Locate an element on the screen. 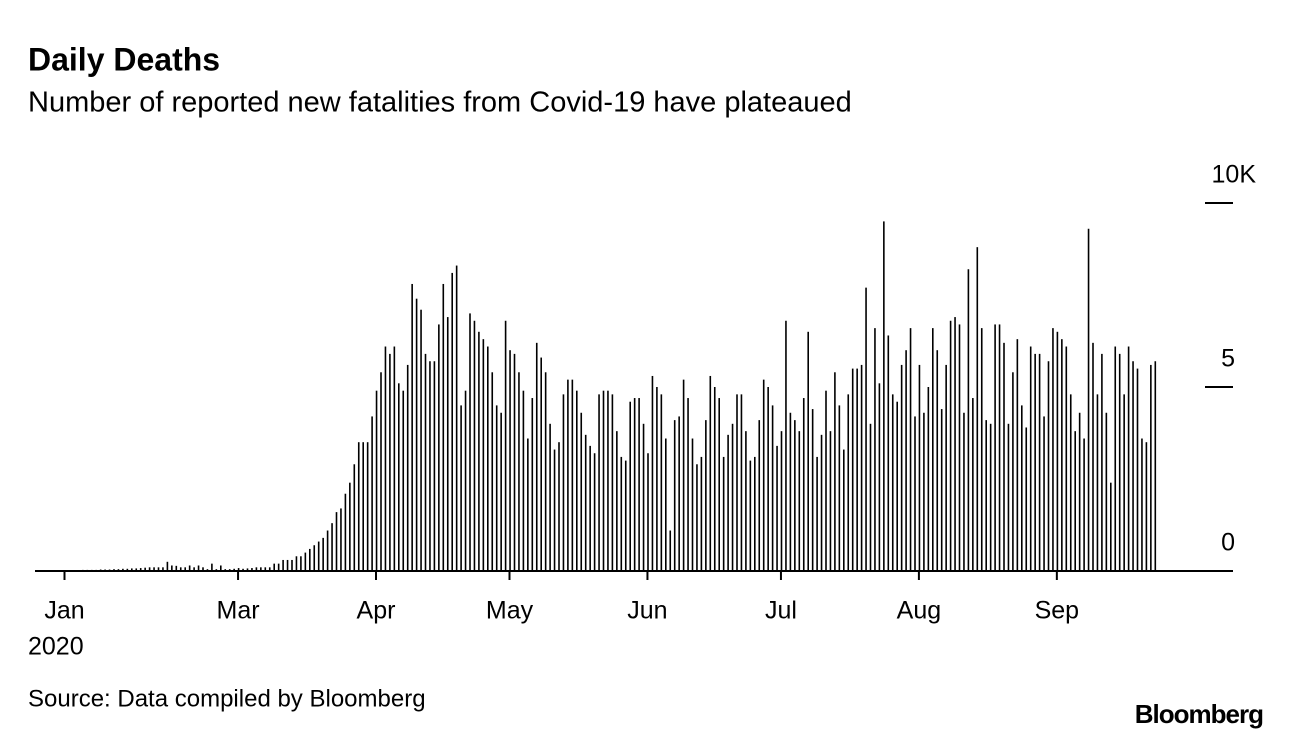 This screenshot has width=1292, height=740. x-tick-label: Aug is located at coordinates (919, 611).